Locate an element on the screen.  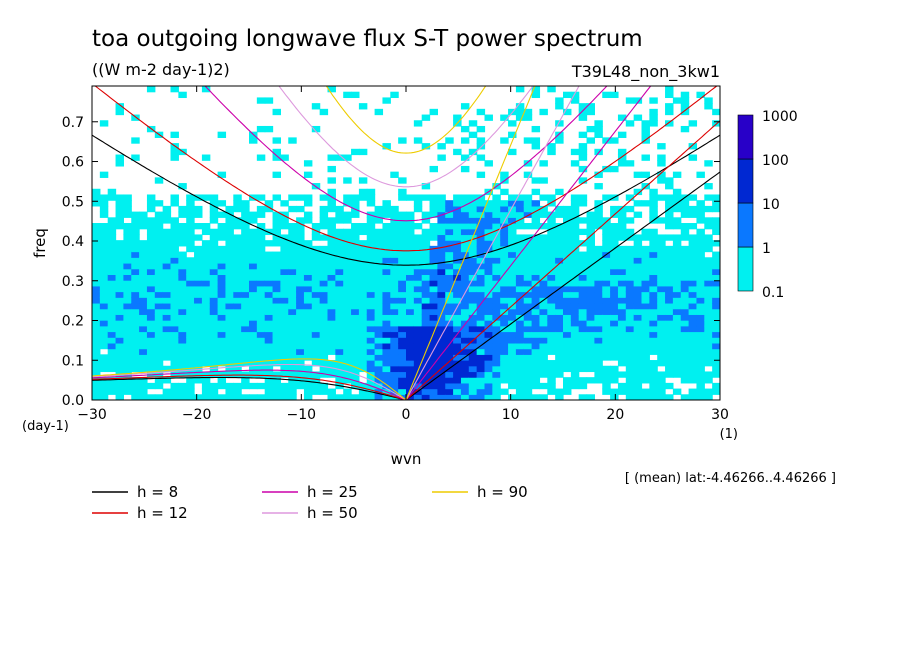
rossby-curve is located at coordinates (249, 387).